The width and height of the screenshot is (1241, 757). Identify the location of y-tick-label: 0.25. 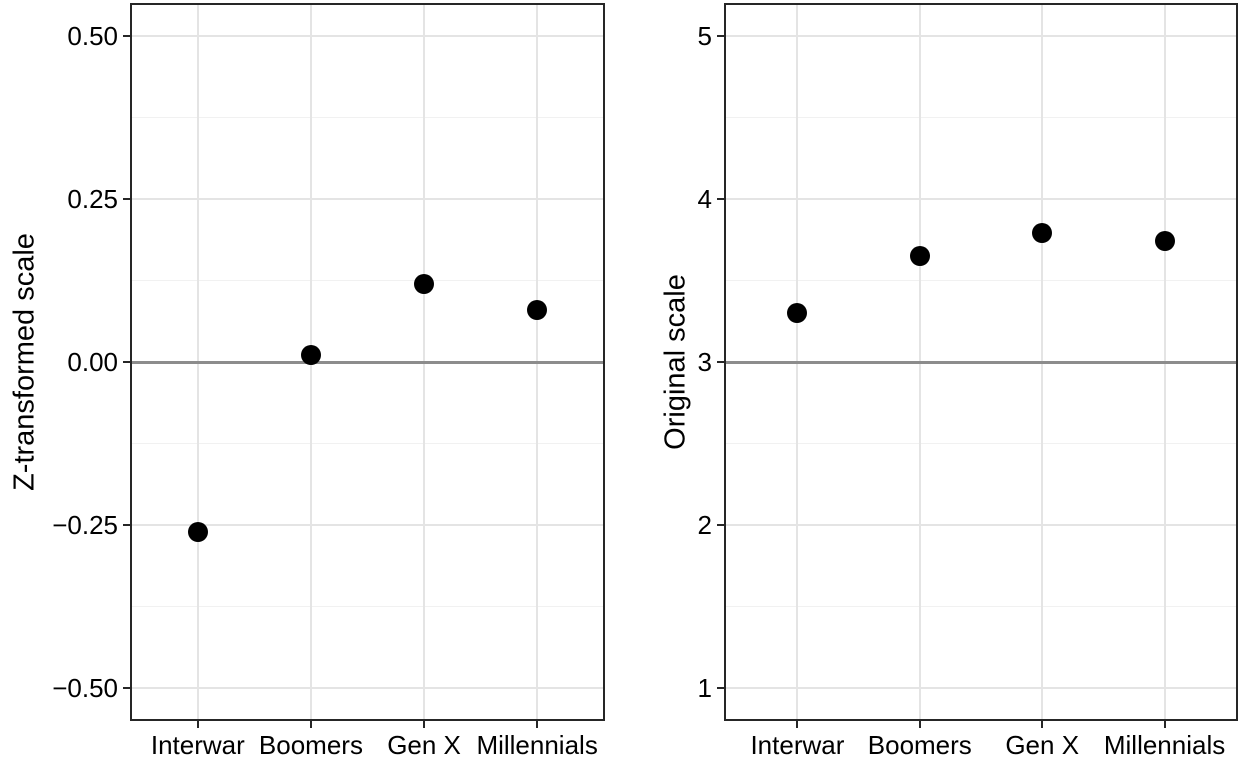
(92, 198).